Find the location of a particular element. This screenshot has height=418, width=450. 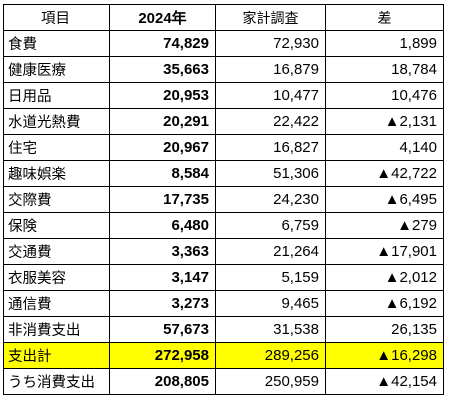

cell-survey: 16,827 is located at coordinates (270, 147).